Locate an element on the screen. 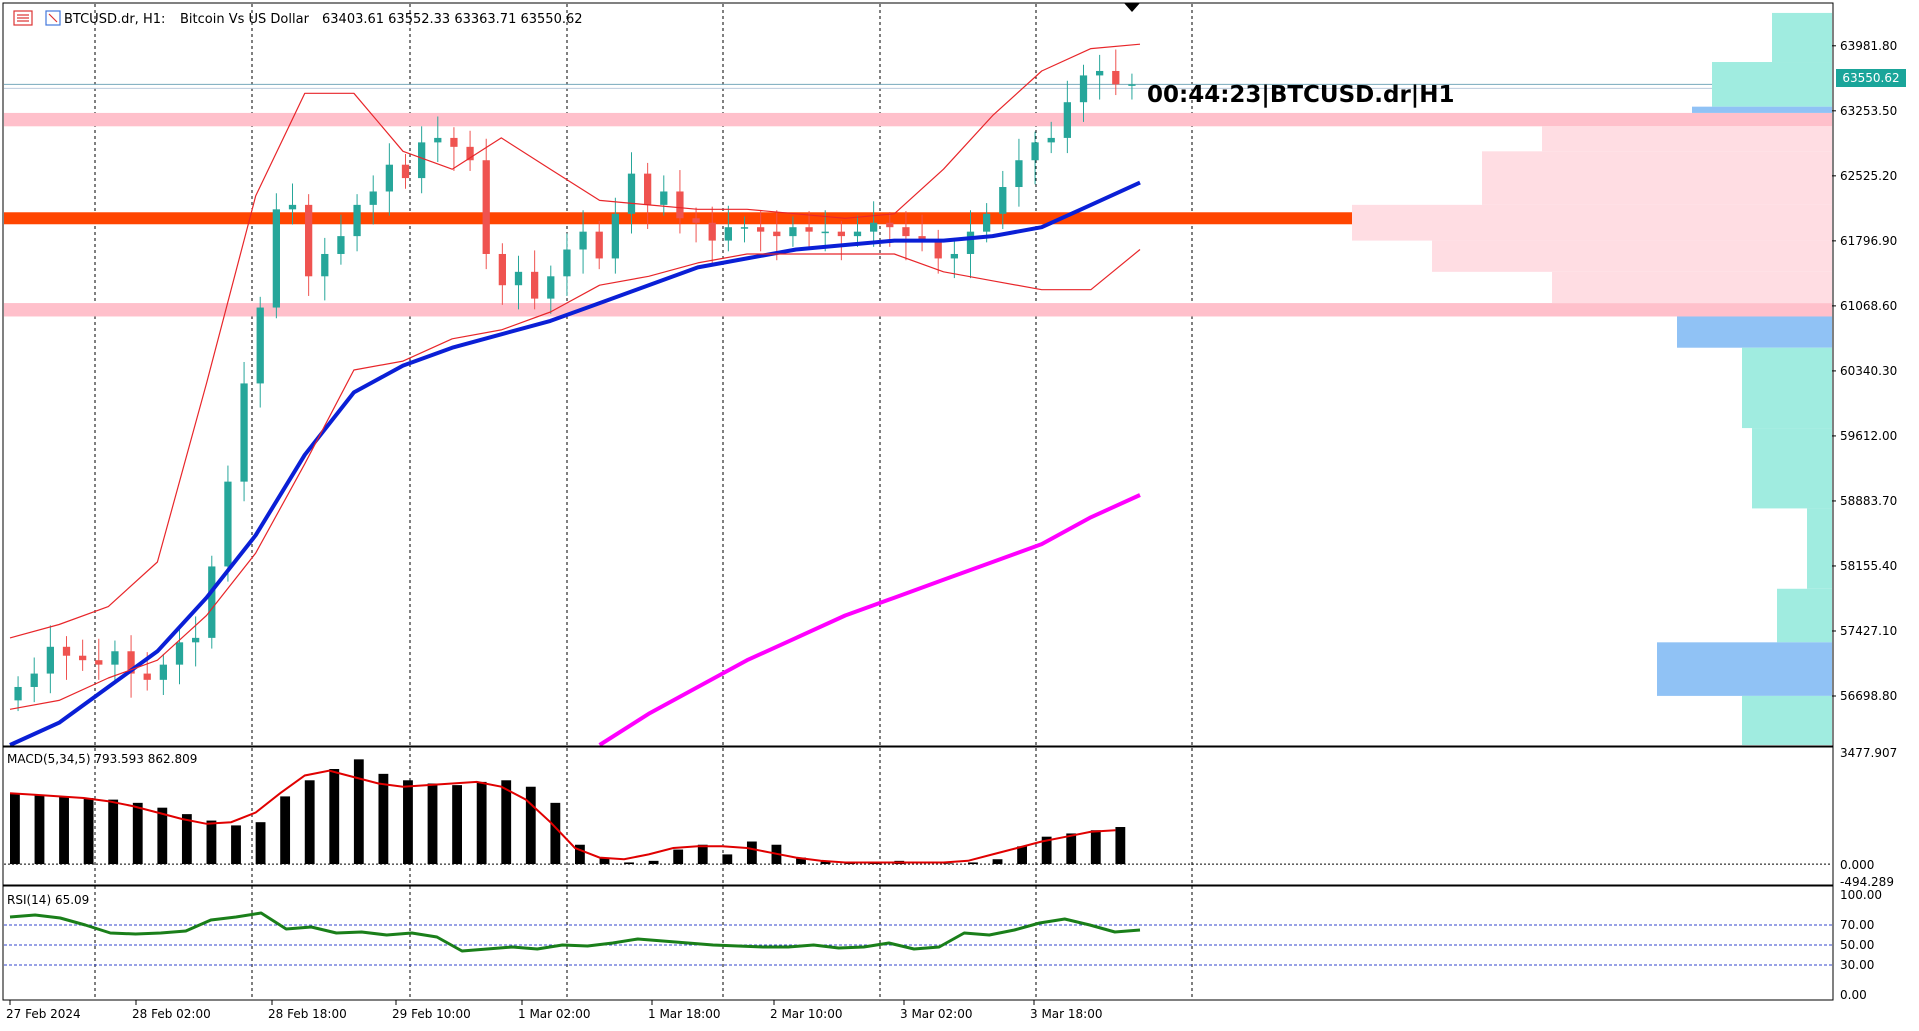  price-tick-label: 63253.50 is located at coordinates (1868, 111).